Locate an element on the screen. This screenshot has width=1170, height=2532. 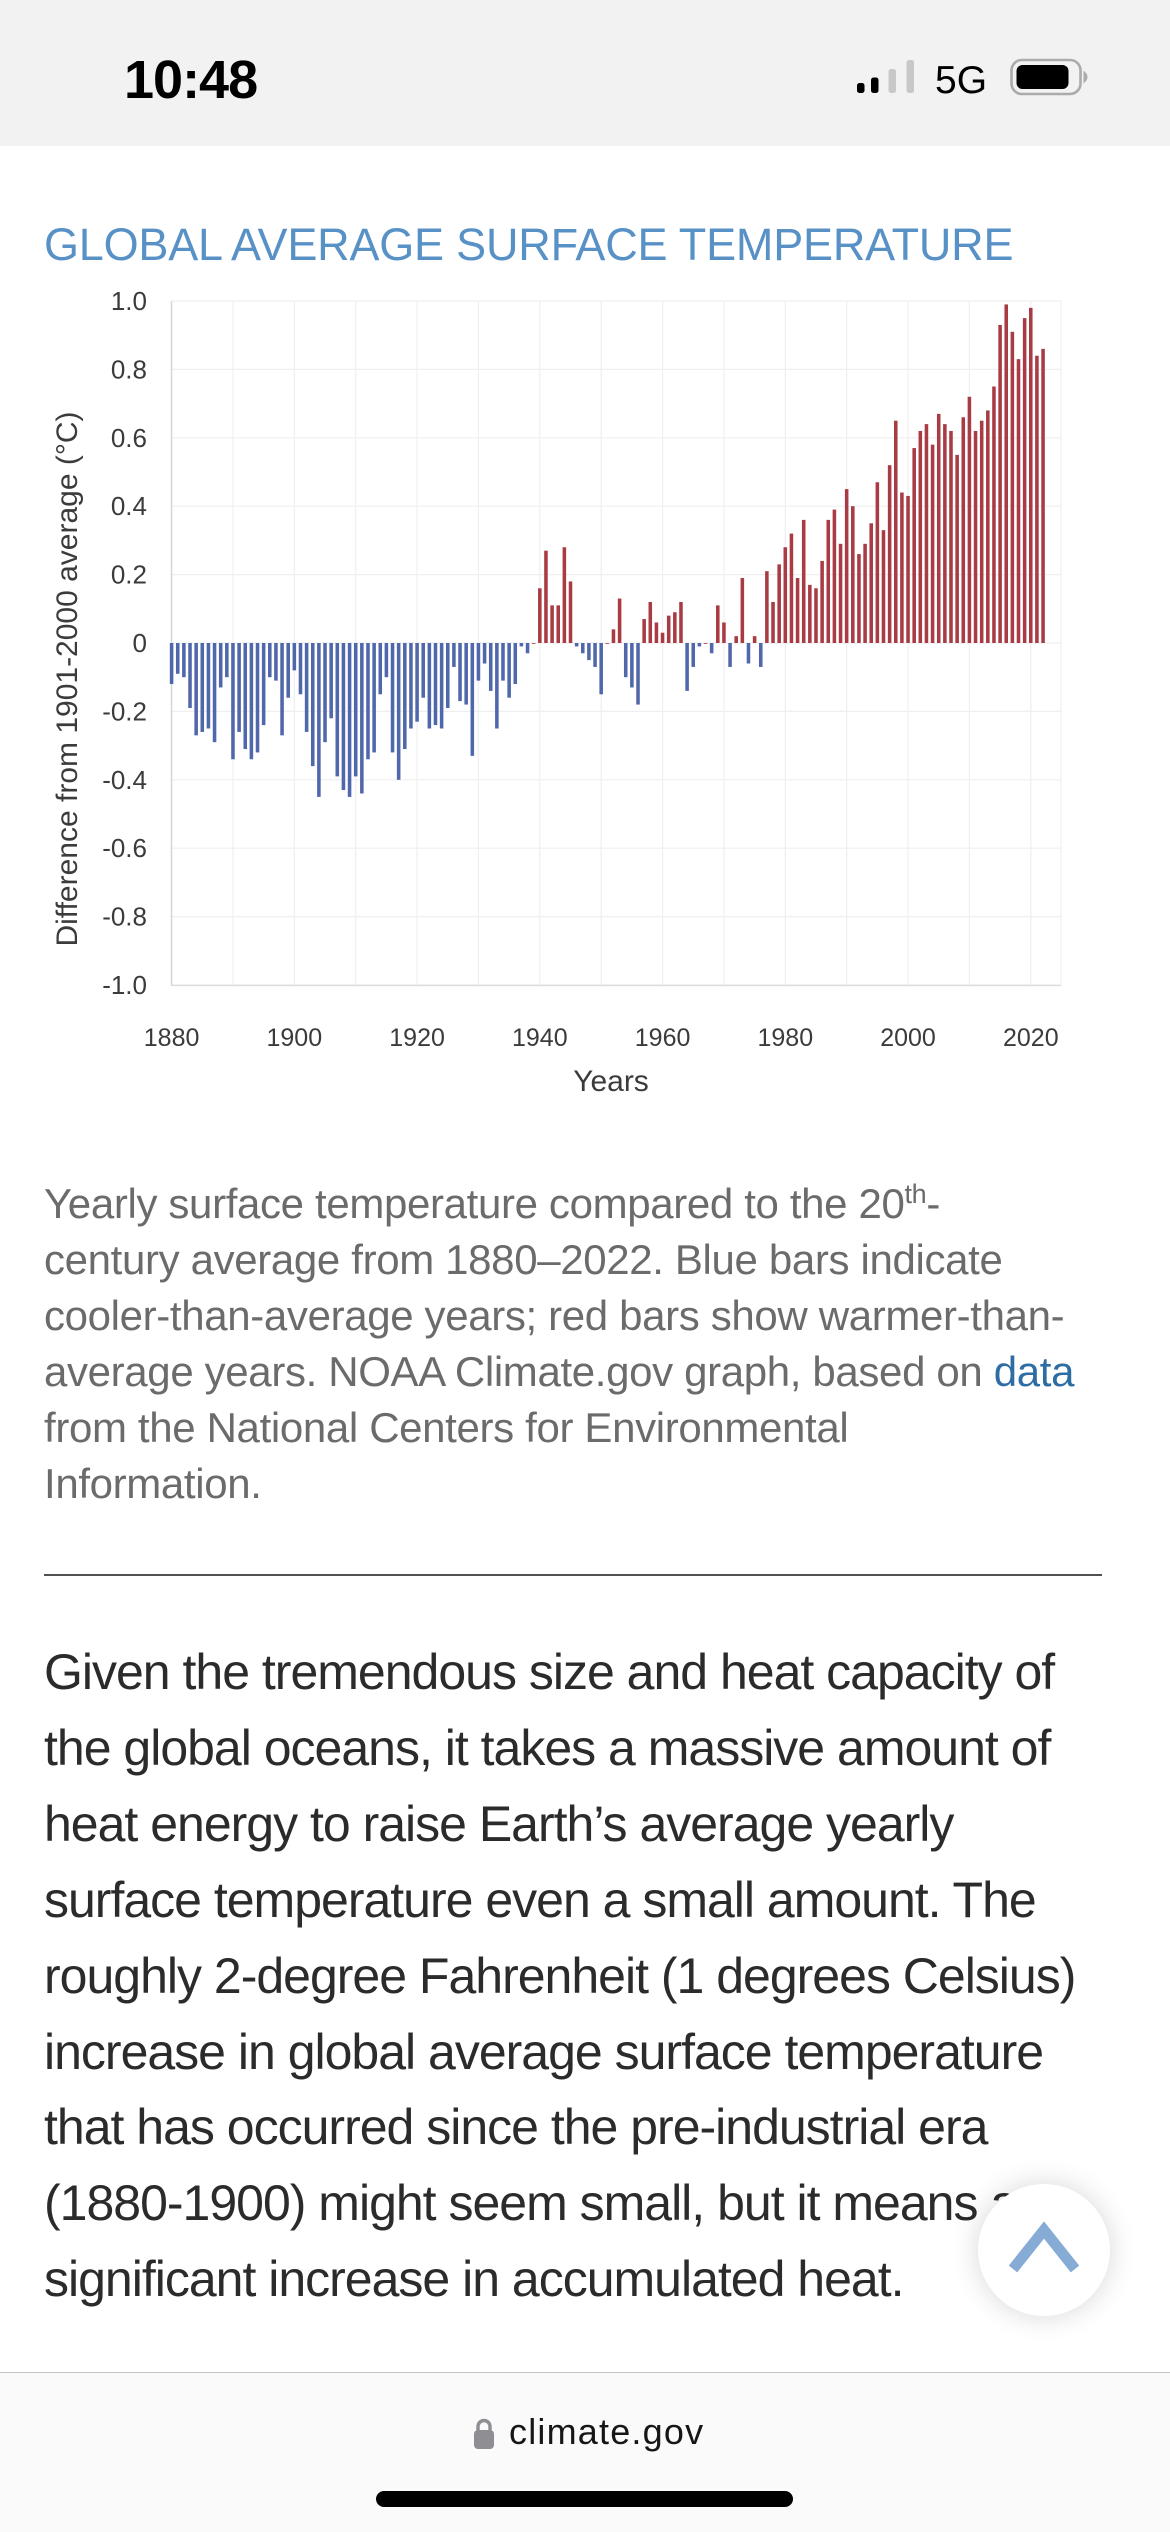
svg-text: 0.8 is located at coordinates (129, 369).